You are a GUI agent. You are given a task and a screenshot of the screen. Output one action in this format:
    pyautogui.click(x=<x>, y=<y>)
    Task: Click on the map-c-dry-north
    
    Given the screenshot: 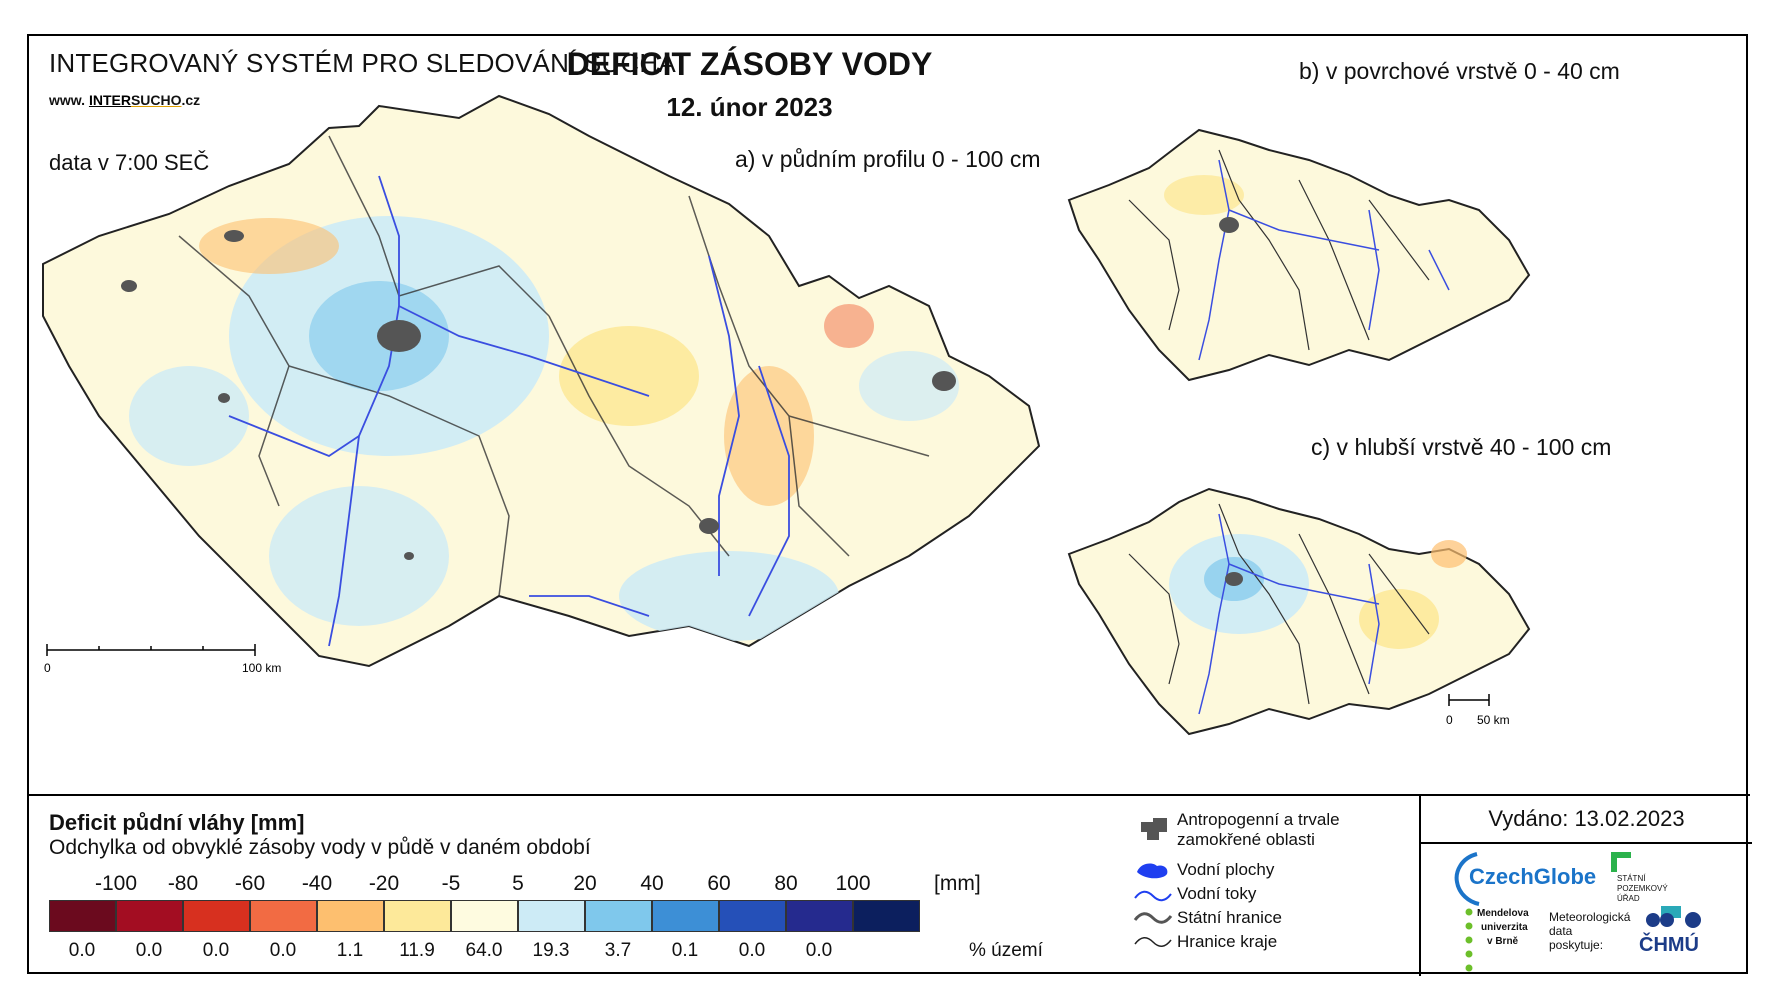 What is the action you would take?
    pyautogui.click(x=1449, y=554)
    